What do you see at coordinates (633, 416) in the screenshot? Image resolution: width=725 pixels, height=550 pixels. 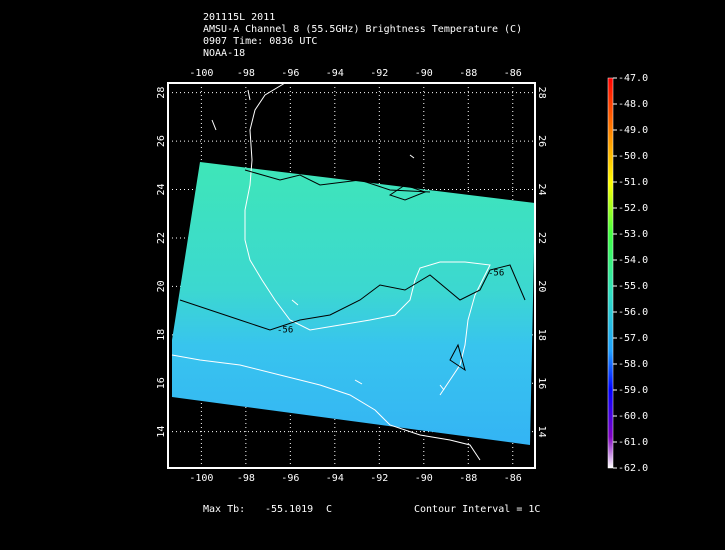 I see `colorbar-label: -60.0` at bounding box center [633, 416].